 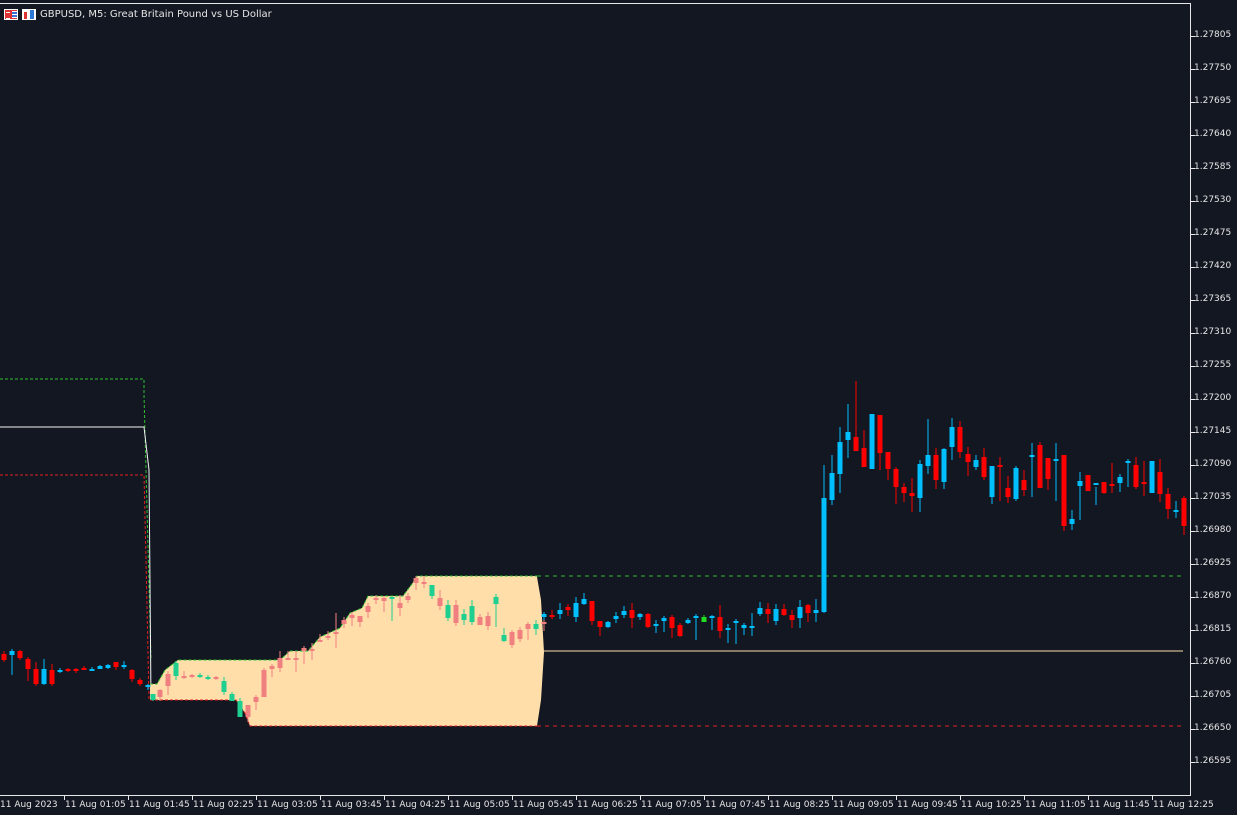 What do you see at coordinates (11, 14) in the screenshot?
I see `list-icon` at bounding box center [11, 14].